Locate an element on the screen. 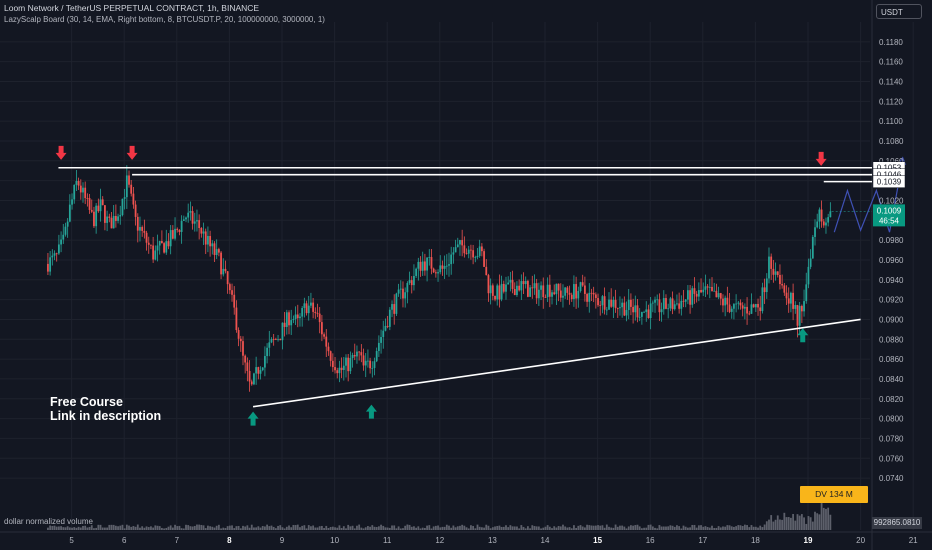 The width and height of the screenshot is (932, 550). last-price-badge is located at coordinates (889, 215).